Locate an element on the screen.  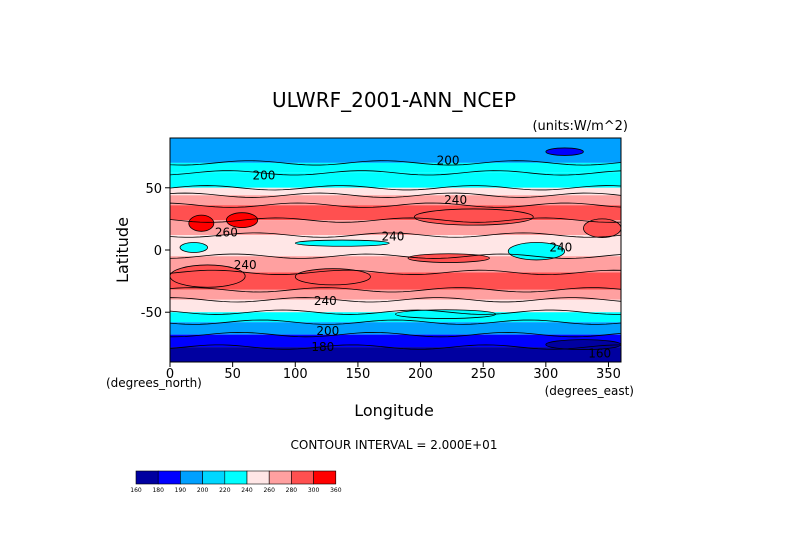
legend-level-label: 180 is located at coordinates (158, 490).